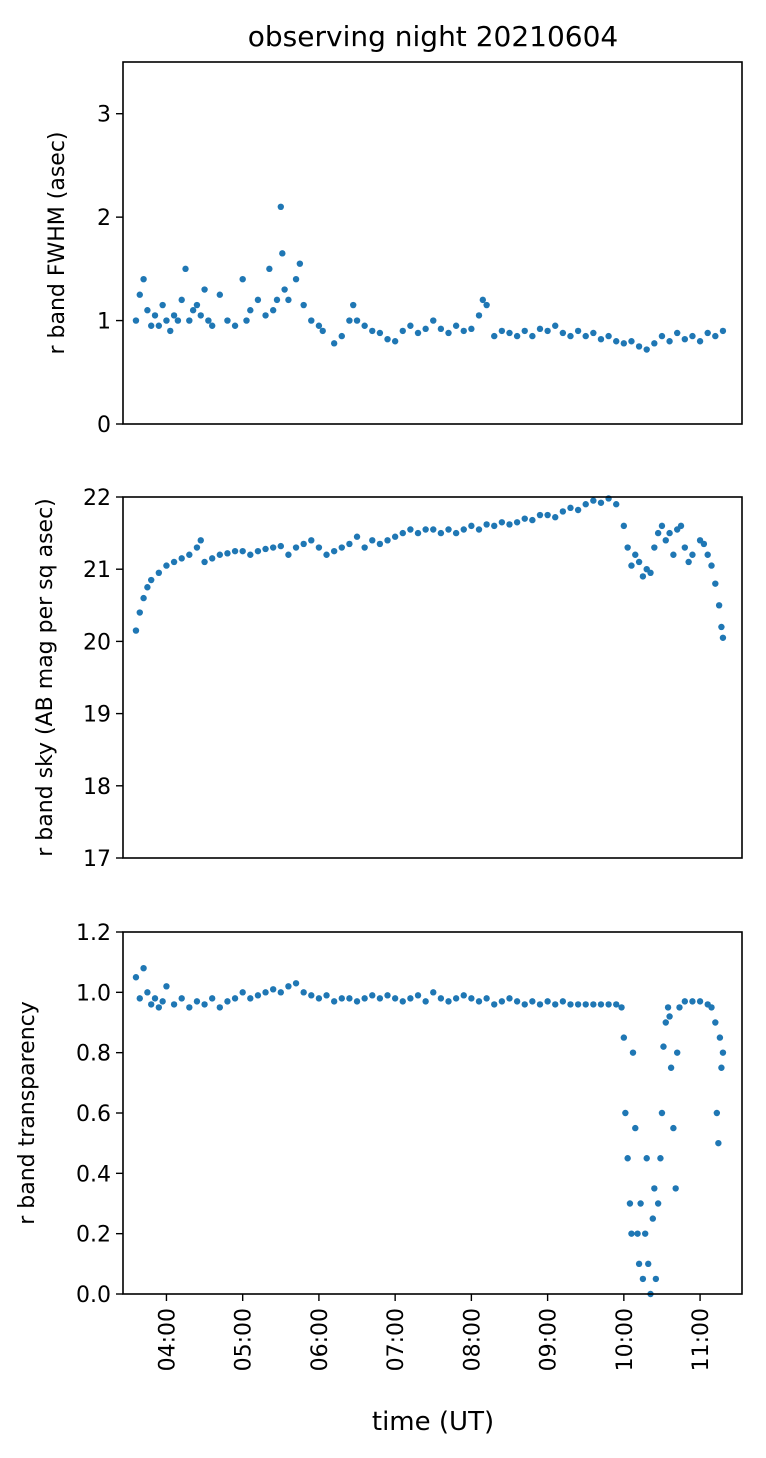 The height and width of the screenshot is (1458, 766). I want to click on y-tick-label-fwhm: 0, so click(104, 425).